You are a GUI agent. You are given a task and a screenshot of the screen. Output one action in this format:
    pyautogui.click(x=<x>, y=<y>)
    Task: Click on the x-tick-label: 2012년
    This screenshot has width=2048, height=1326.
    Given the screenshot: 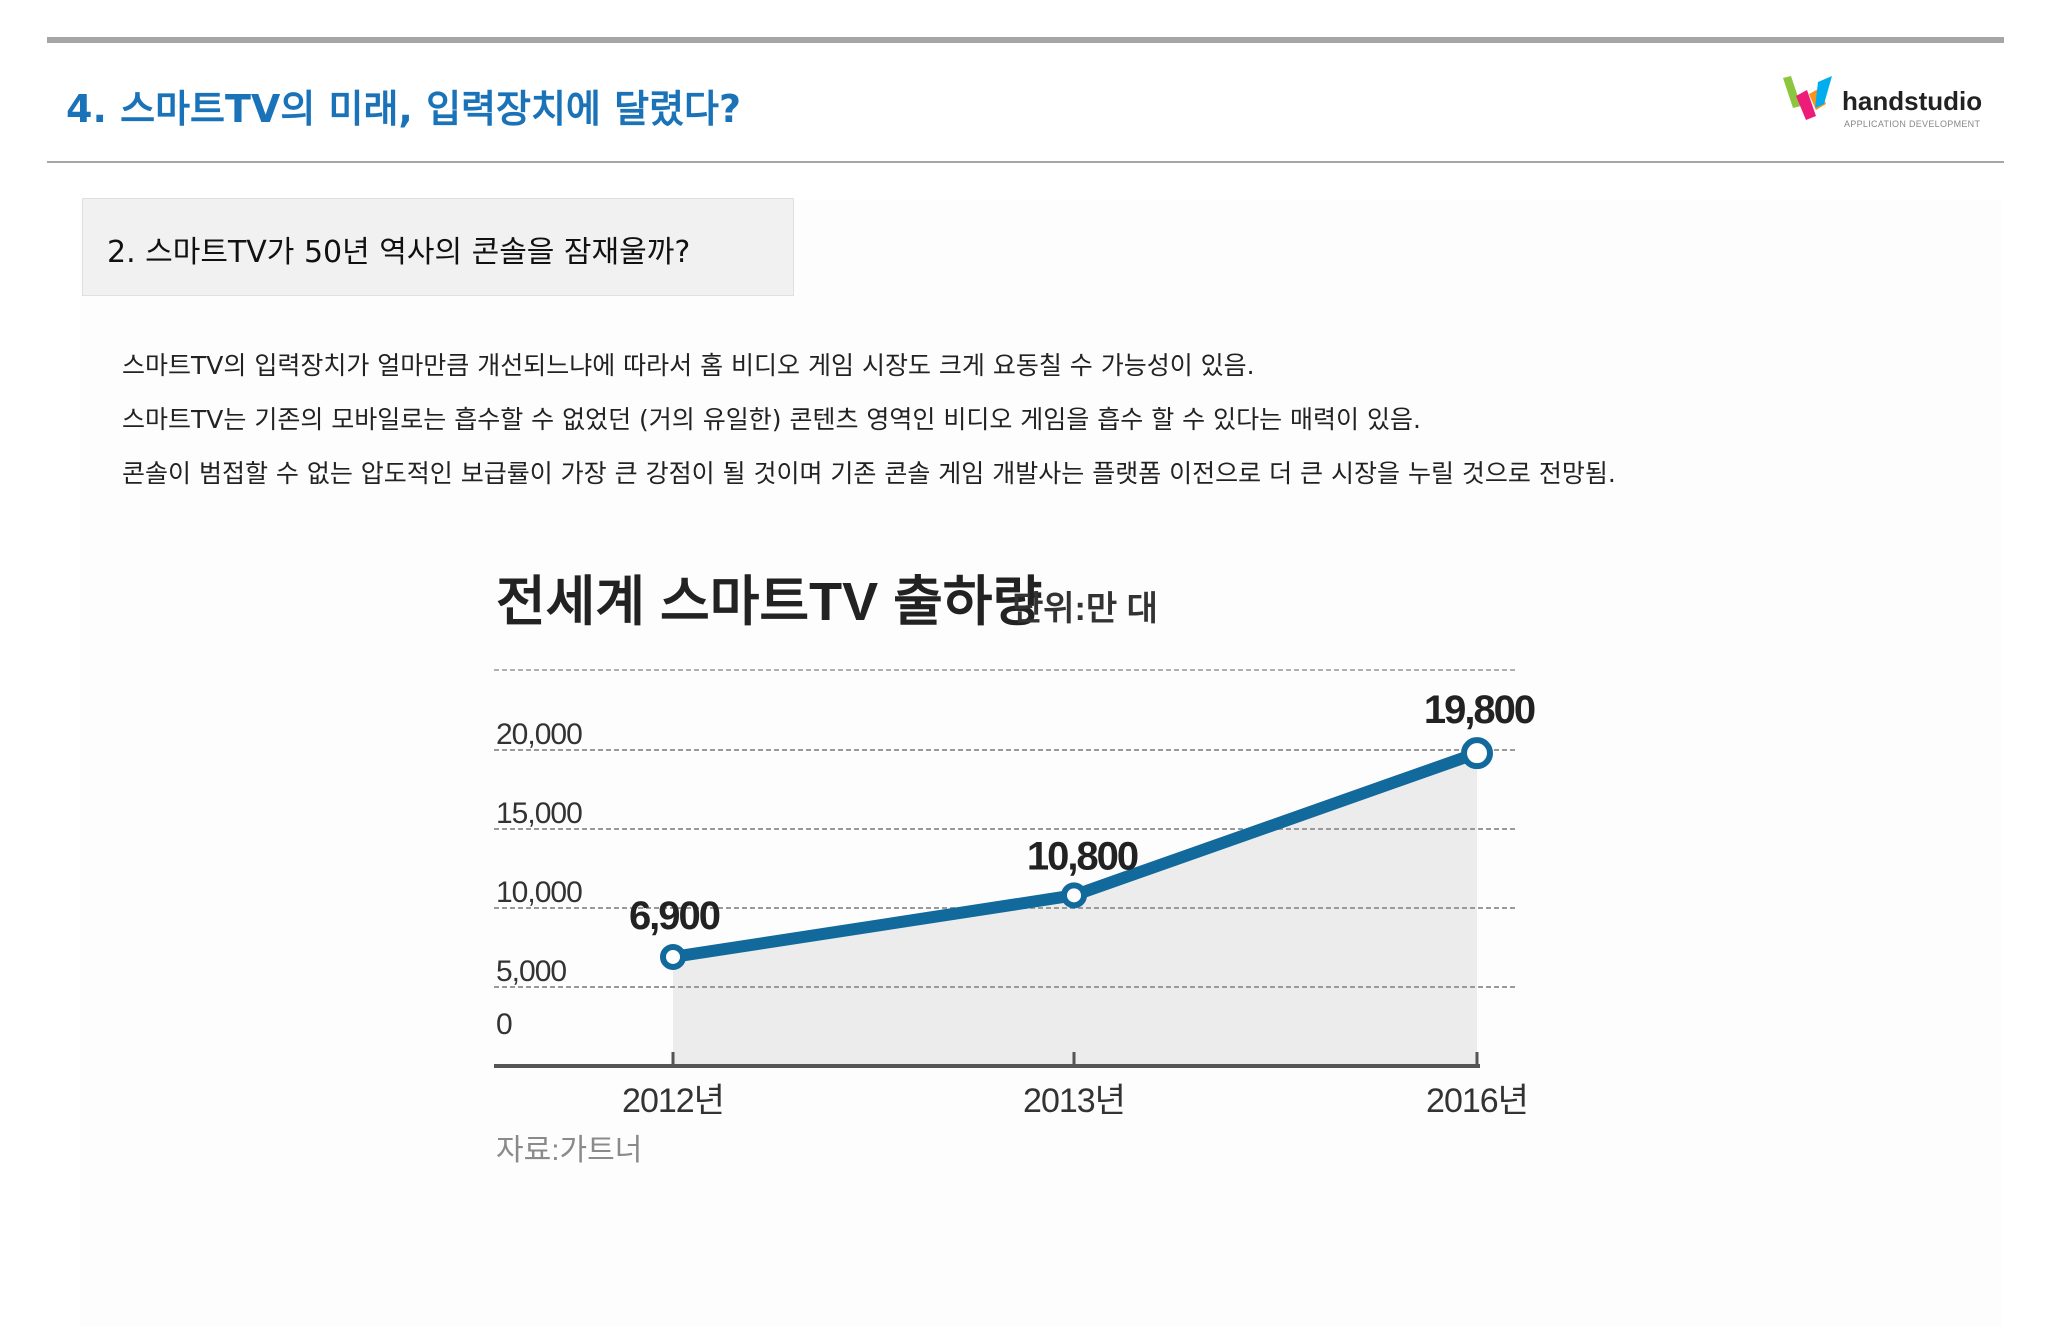 What is the action you would take?
    pyautogui.click(x=673, y=1101)
    